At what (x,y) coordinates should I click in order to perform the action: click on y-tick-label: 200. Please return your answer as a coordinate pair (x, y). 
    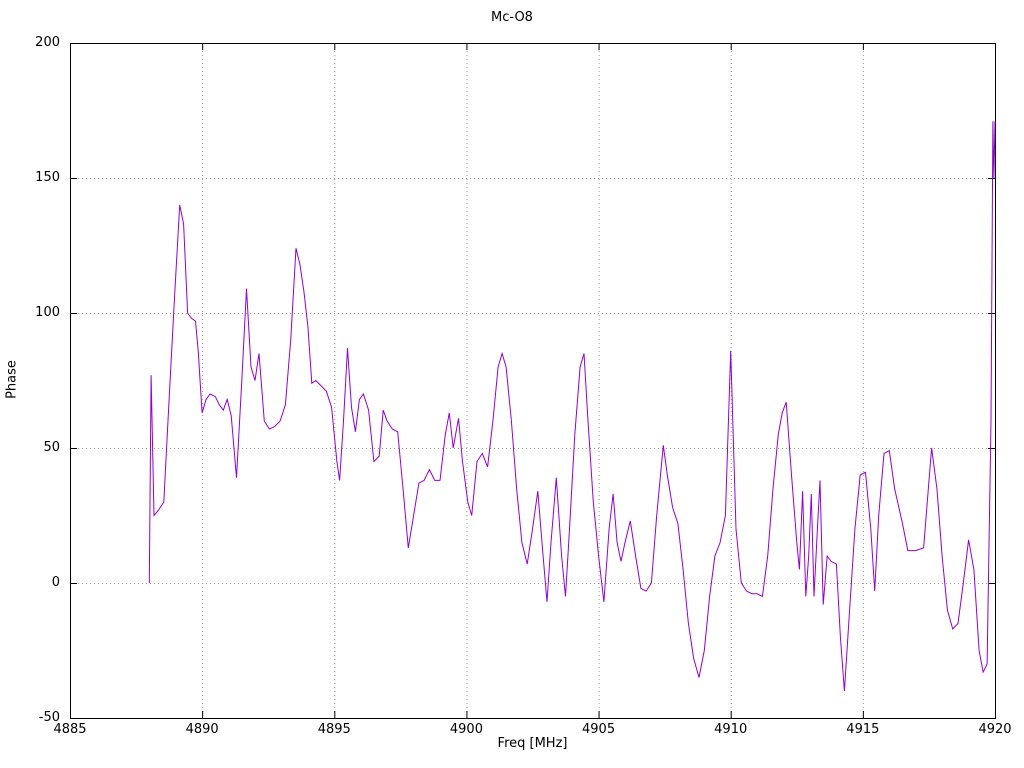
    Looking at the image, I should click on (47, 42).